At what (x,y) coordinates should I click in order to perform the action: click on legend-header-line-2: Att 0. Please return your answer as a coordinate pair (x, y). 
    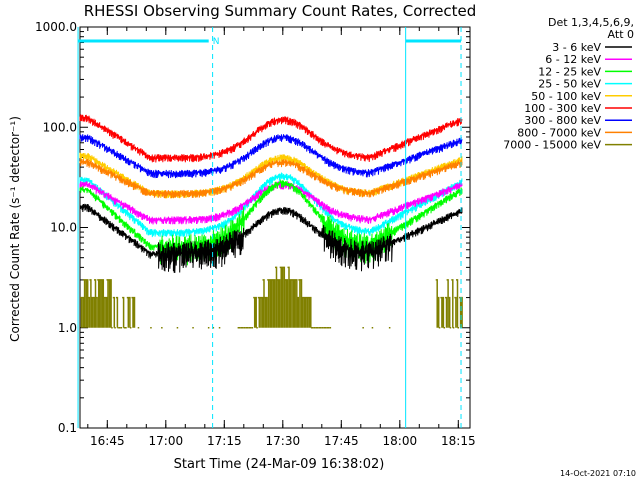
    Looking at the image, I should click on (621, 34).